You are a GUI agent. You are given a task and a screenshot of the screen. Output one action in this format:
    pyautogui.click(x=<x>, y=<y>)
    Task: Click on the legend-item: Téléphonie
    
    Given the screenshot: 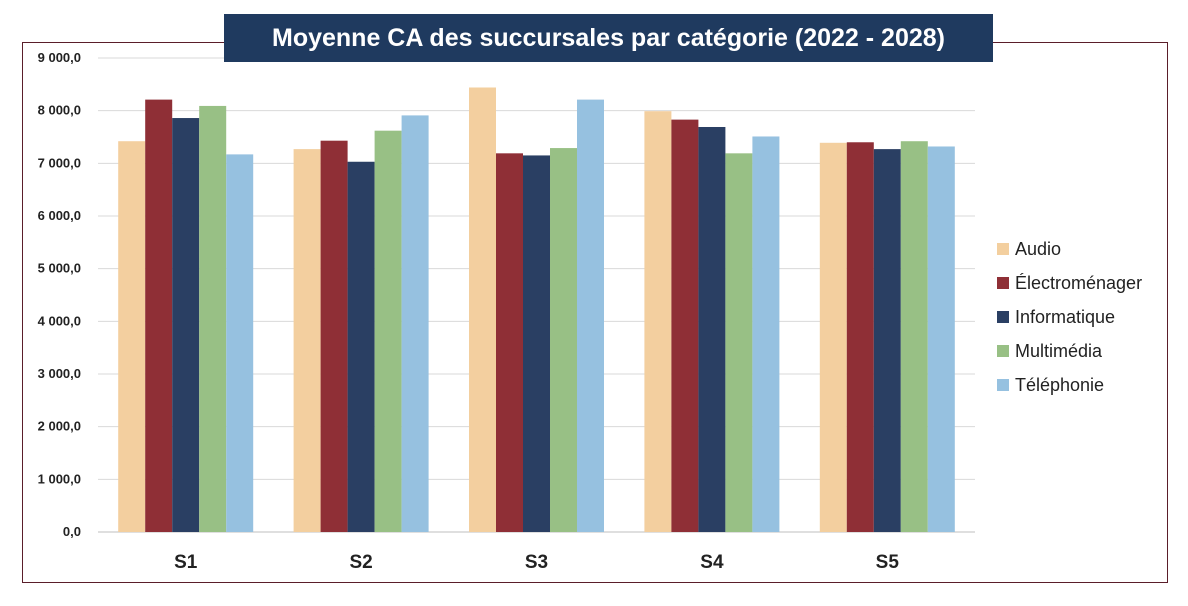 What is the action you would take?
    pyautogui.click(x=1069, y=385)
    